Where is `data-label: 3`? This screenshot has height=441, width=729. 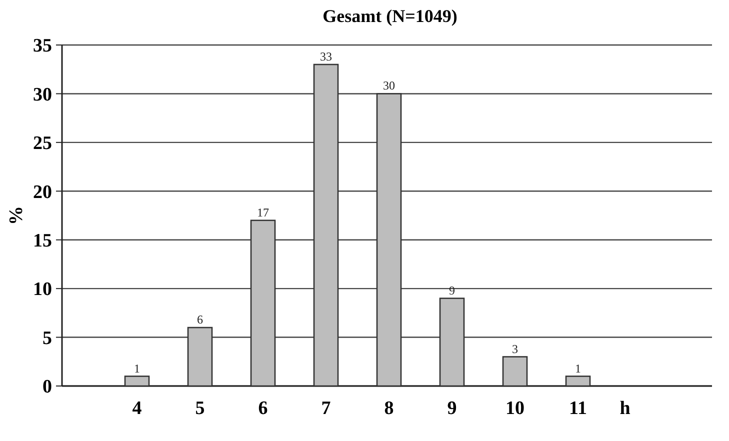 data-label: 3 is located at coordinates (515, 349).